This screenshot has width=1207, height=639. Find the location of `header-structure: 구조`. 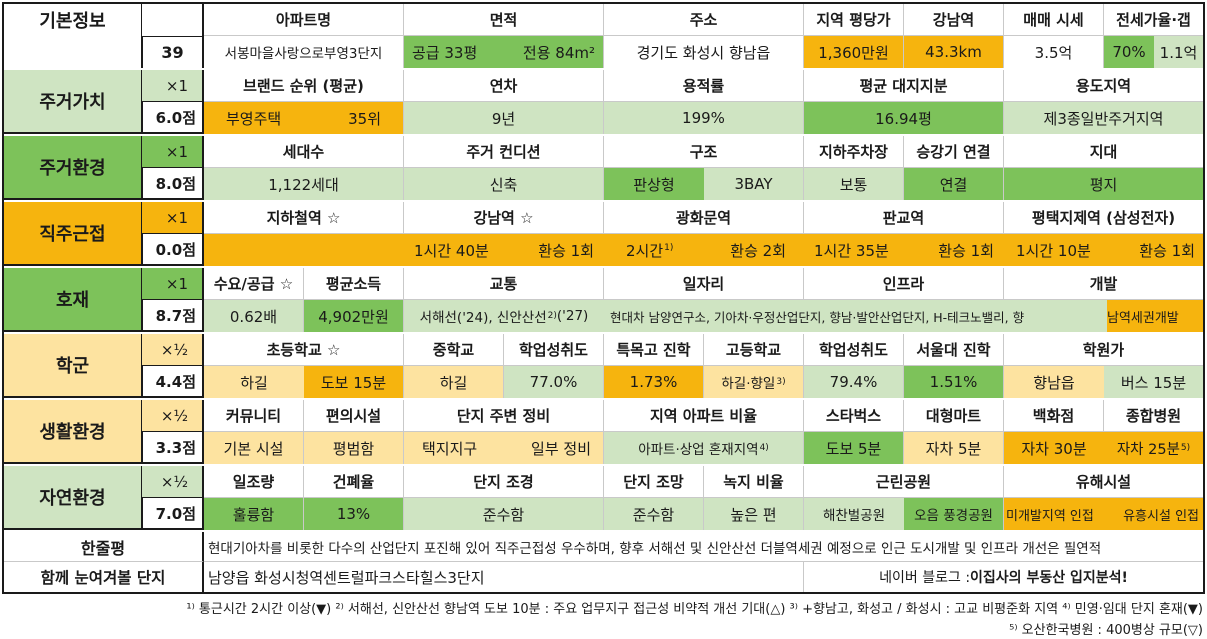

header-structure: 구조 is located at coordinates (704, 152).